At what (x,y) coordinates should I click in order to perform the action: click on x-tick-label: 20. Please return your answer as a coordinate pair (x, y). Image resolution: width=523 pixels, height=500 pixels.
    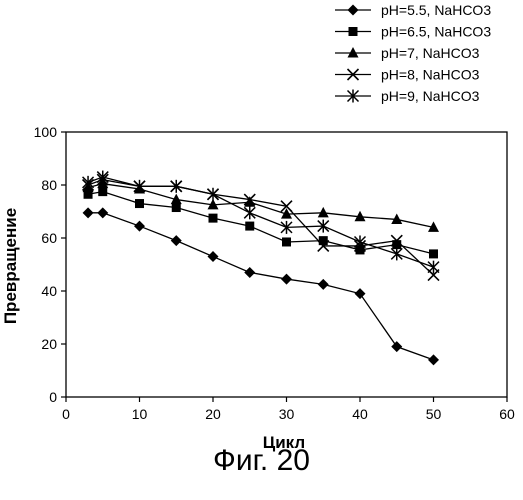
    Looking at the image, I should click on (213, 414).